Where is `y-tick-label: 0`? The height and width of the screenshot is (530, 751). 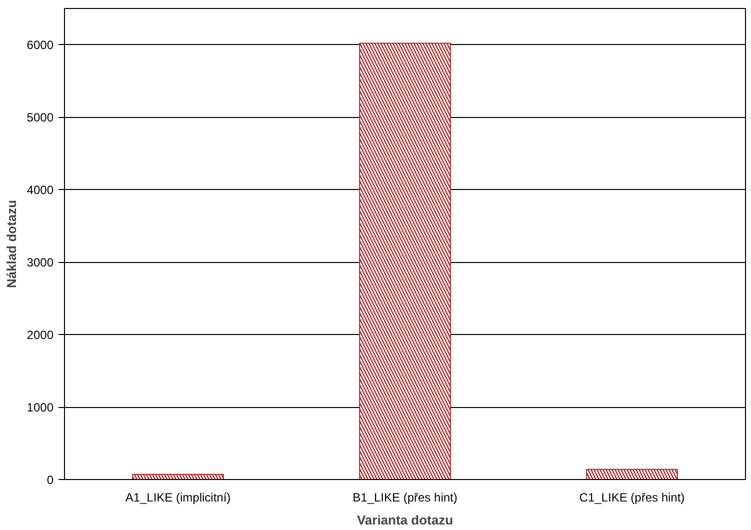 y-tick-label: 0 is located at coordinates (50, 480).